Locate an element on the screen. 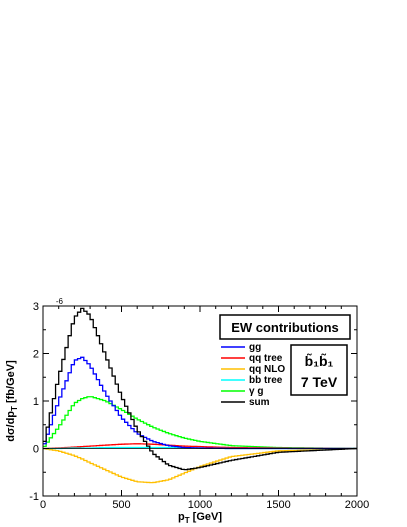  y-tick-label: 2 is located at coordinates (36, 355).